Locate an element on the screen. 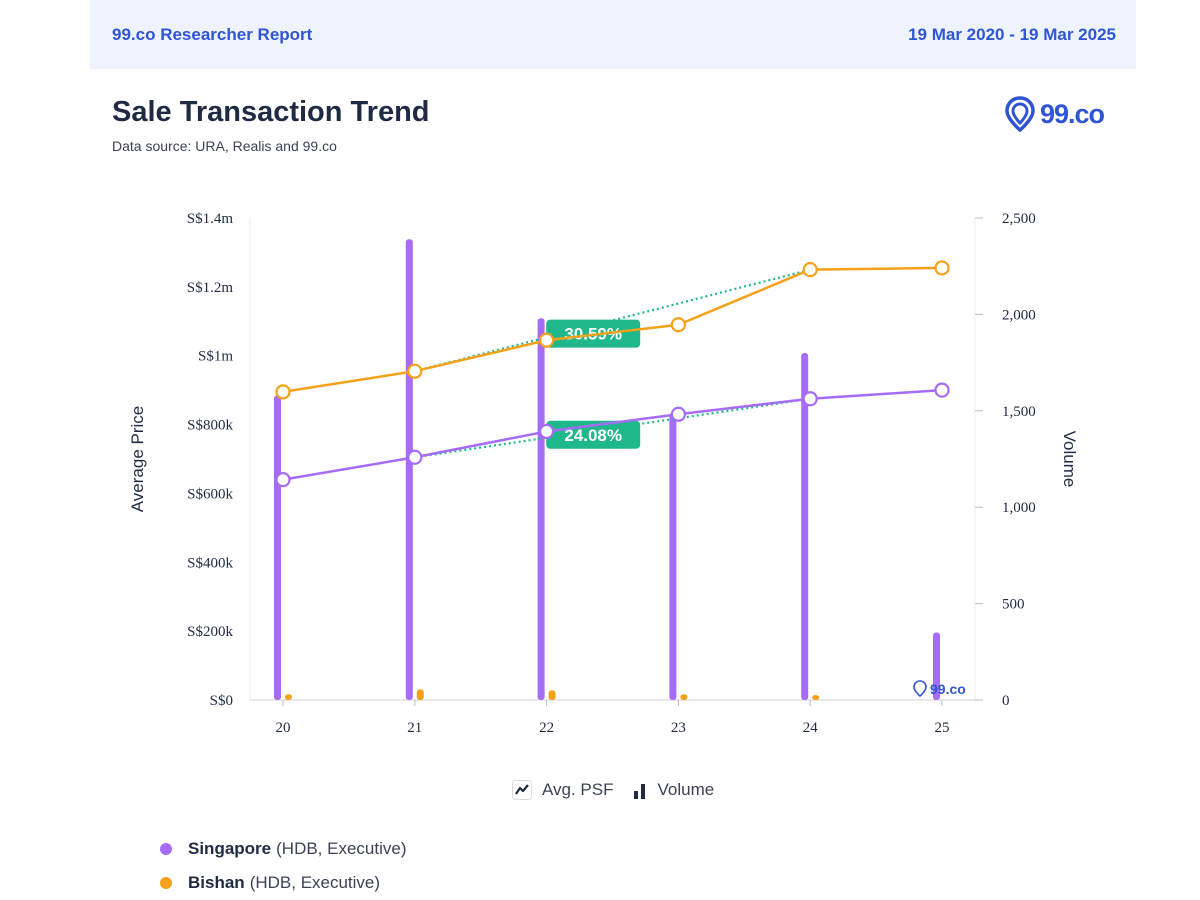  y-tick-label: S$0 is located at coordinates (221, 701).